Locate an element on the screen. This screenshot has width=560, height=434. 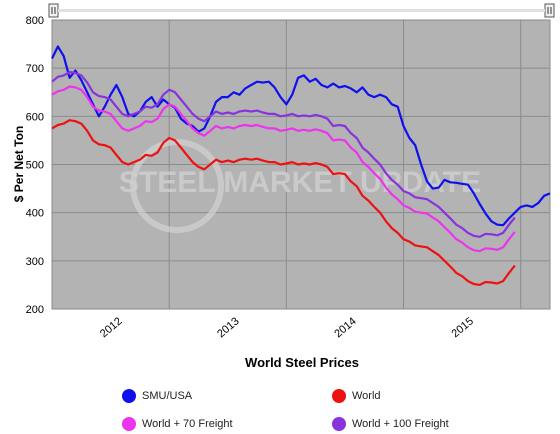
watermark-text: STEEL MARKET UPDATE is located at coordinates (300, 182).